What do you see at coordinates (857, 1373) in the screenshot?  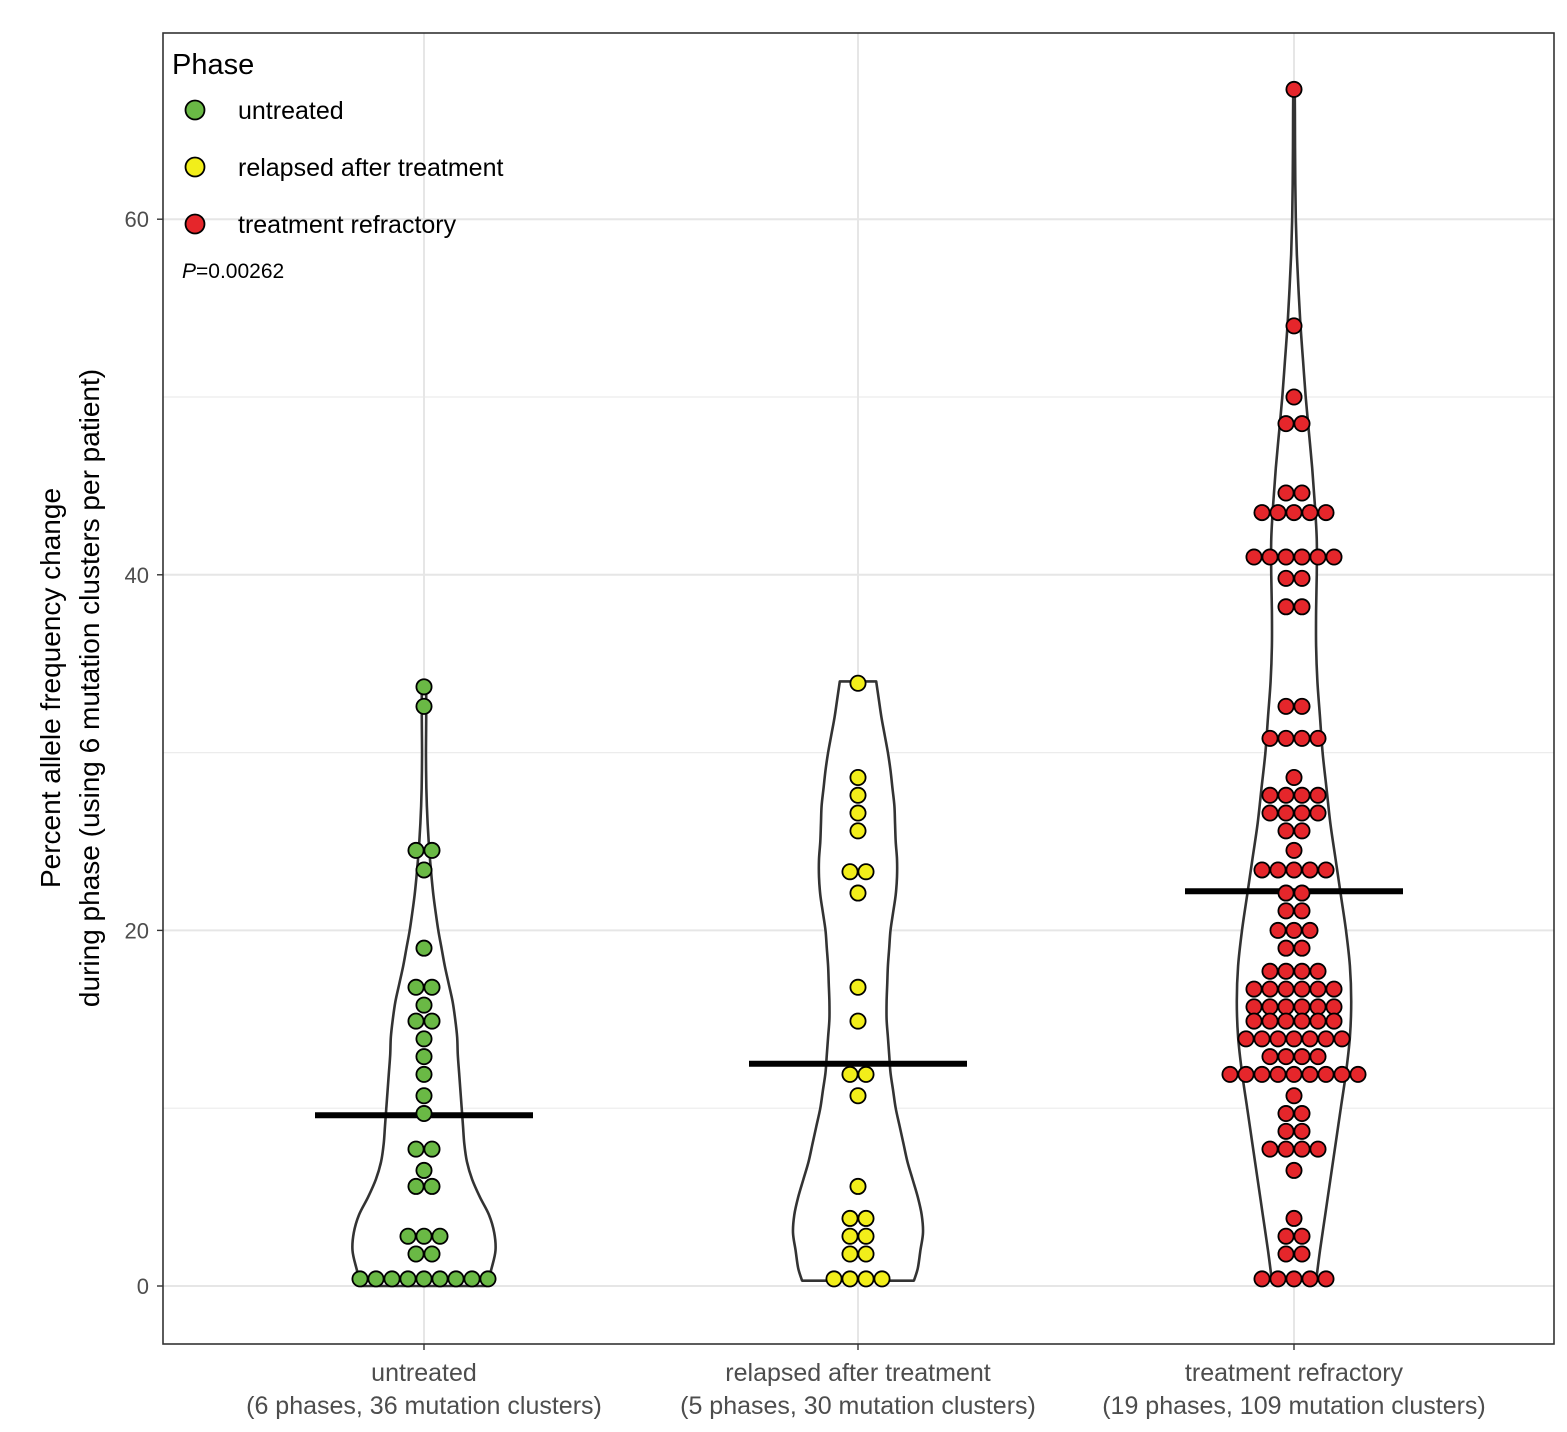 I see `x-tick-label: relapsed after treatment` at bounding box center [857, 1373].